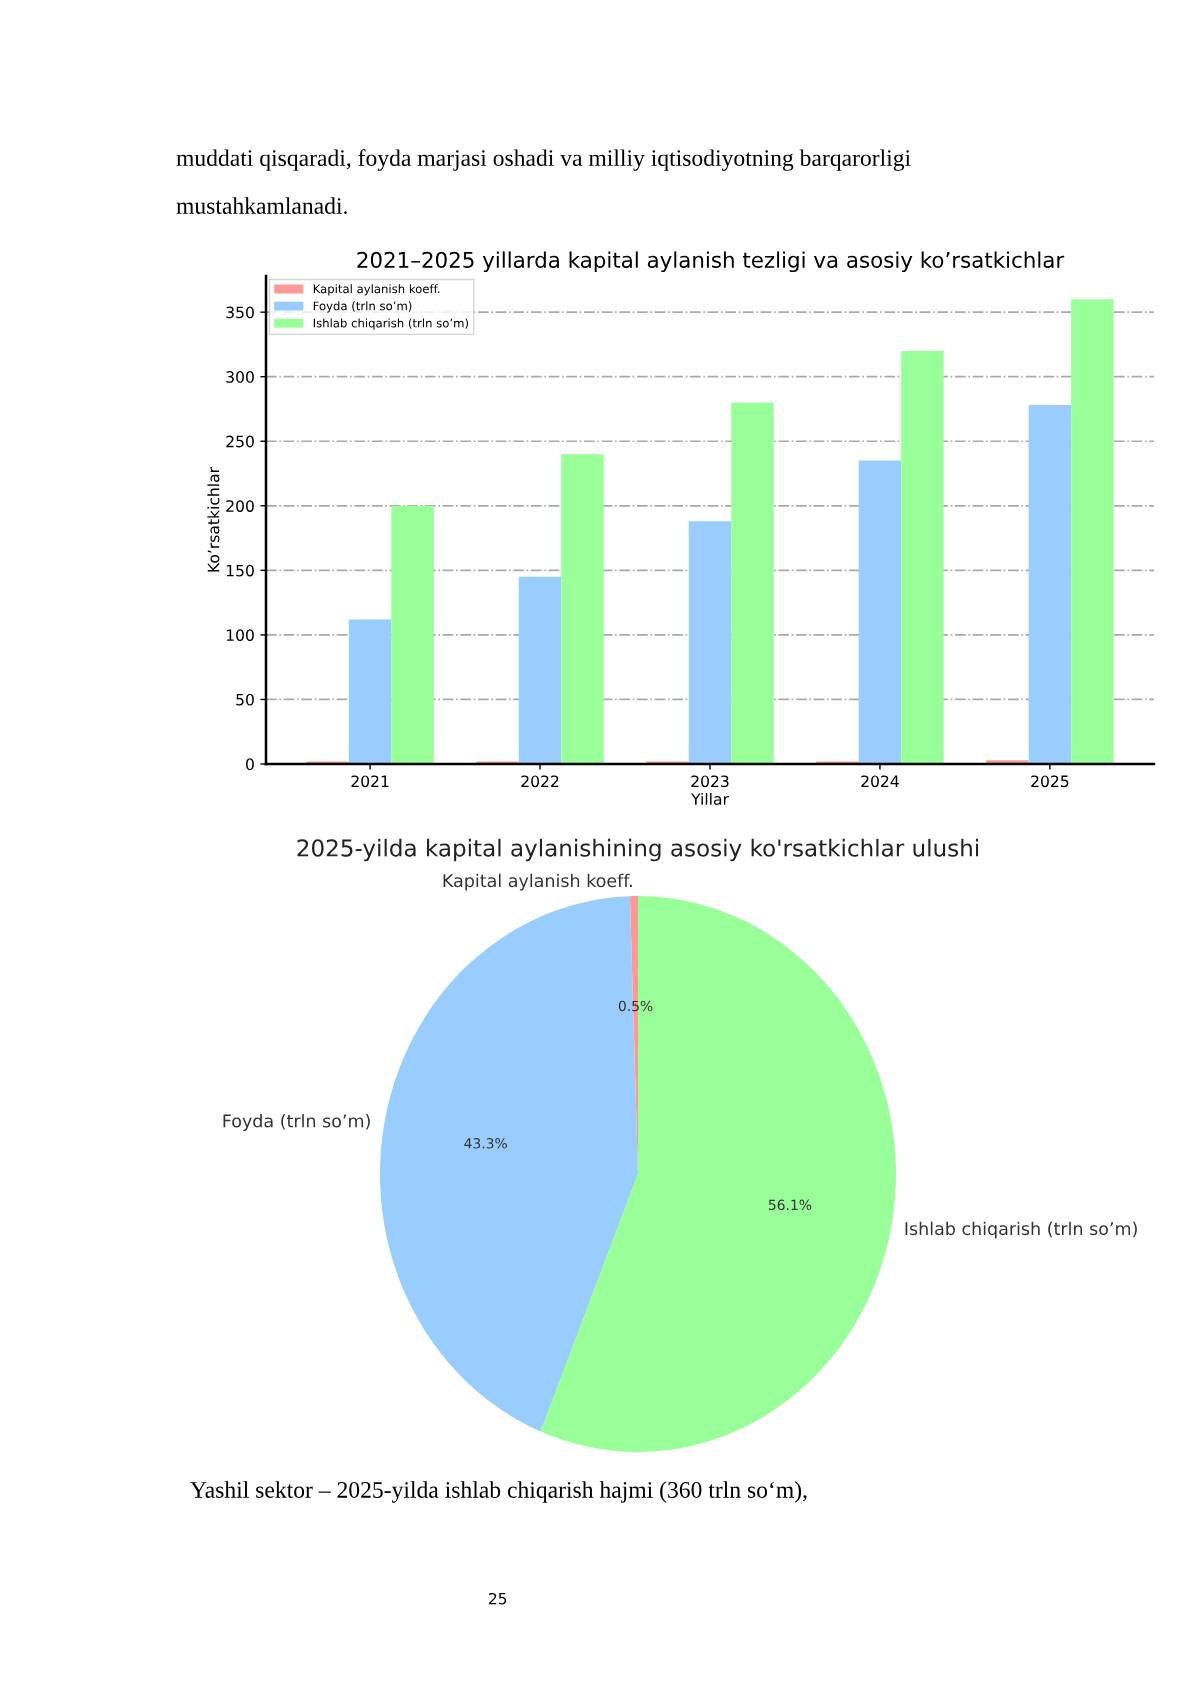 This screenshot has height=1684, width=1190. What do you see at coordinates (711, 262) in the screenshot?
I see `chart-title: 2021–2025 yillarda kapital aylanish tezligi va asosiy ko’rsatkichlar` at bounding box center [711, 262].